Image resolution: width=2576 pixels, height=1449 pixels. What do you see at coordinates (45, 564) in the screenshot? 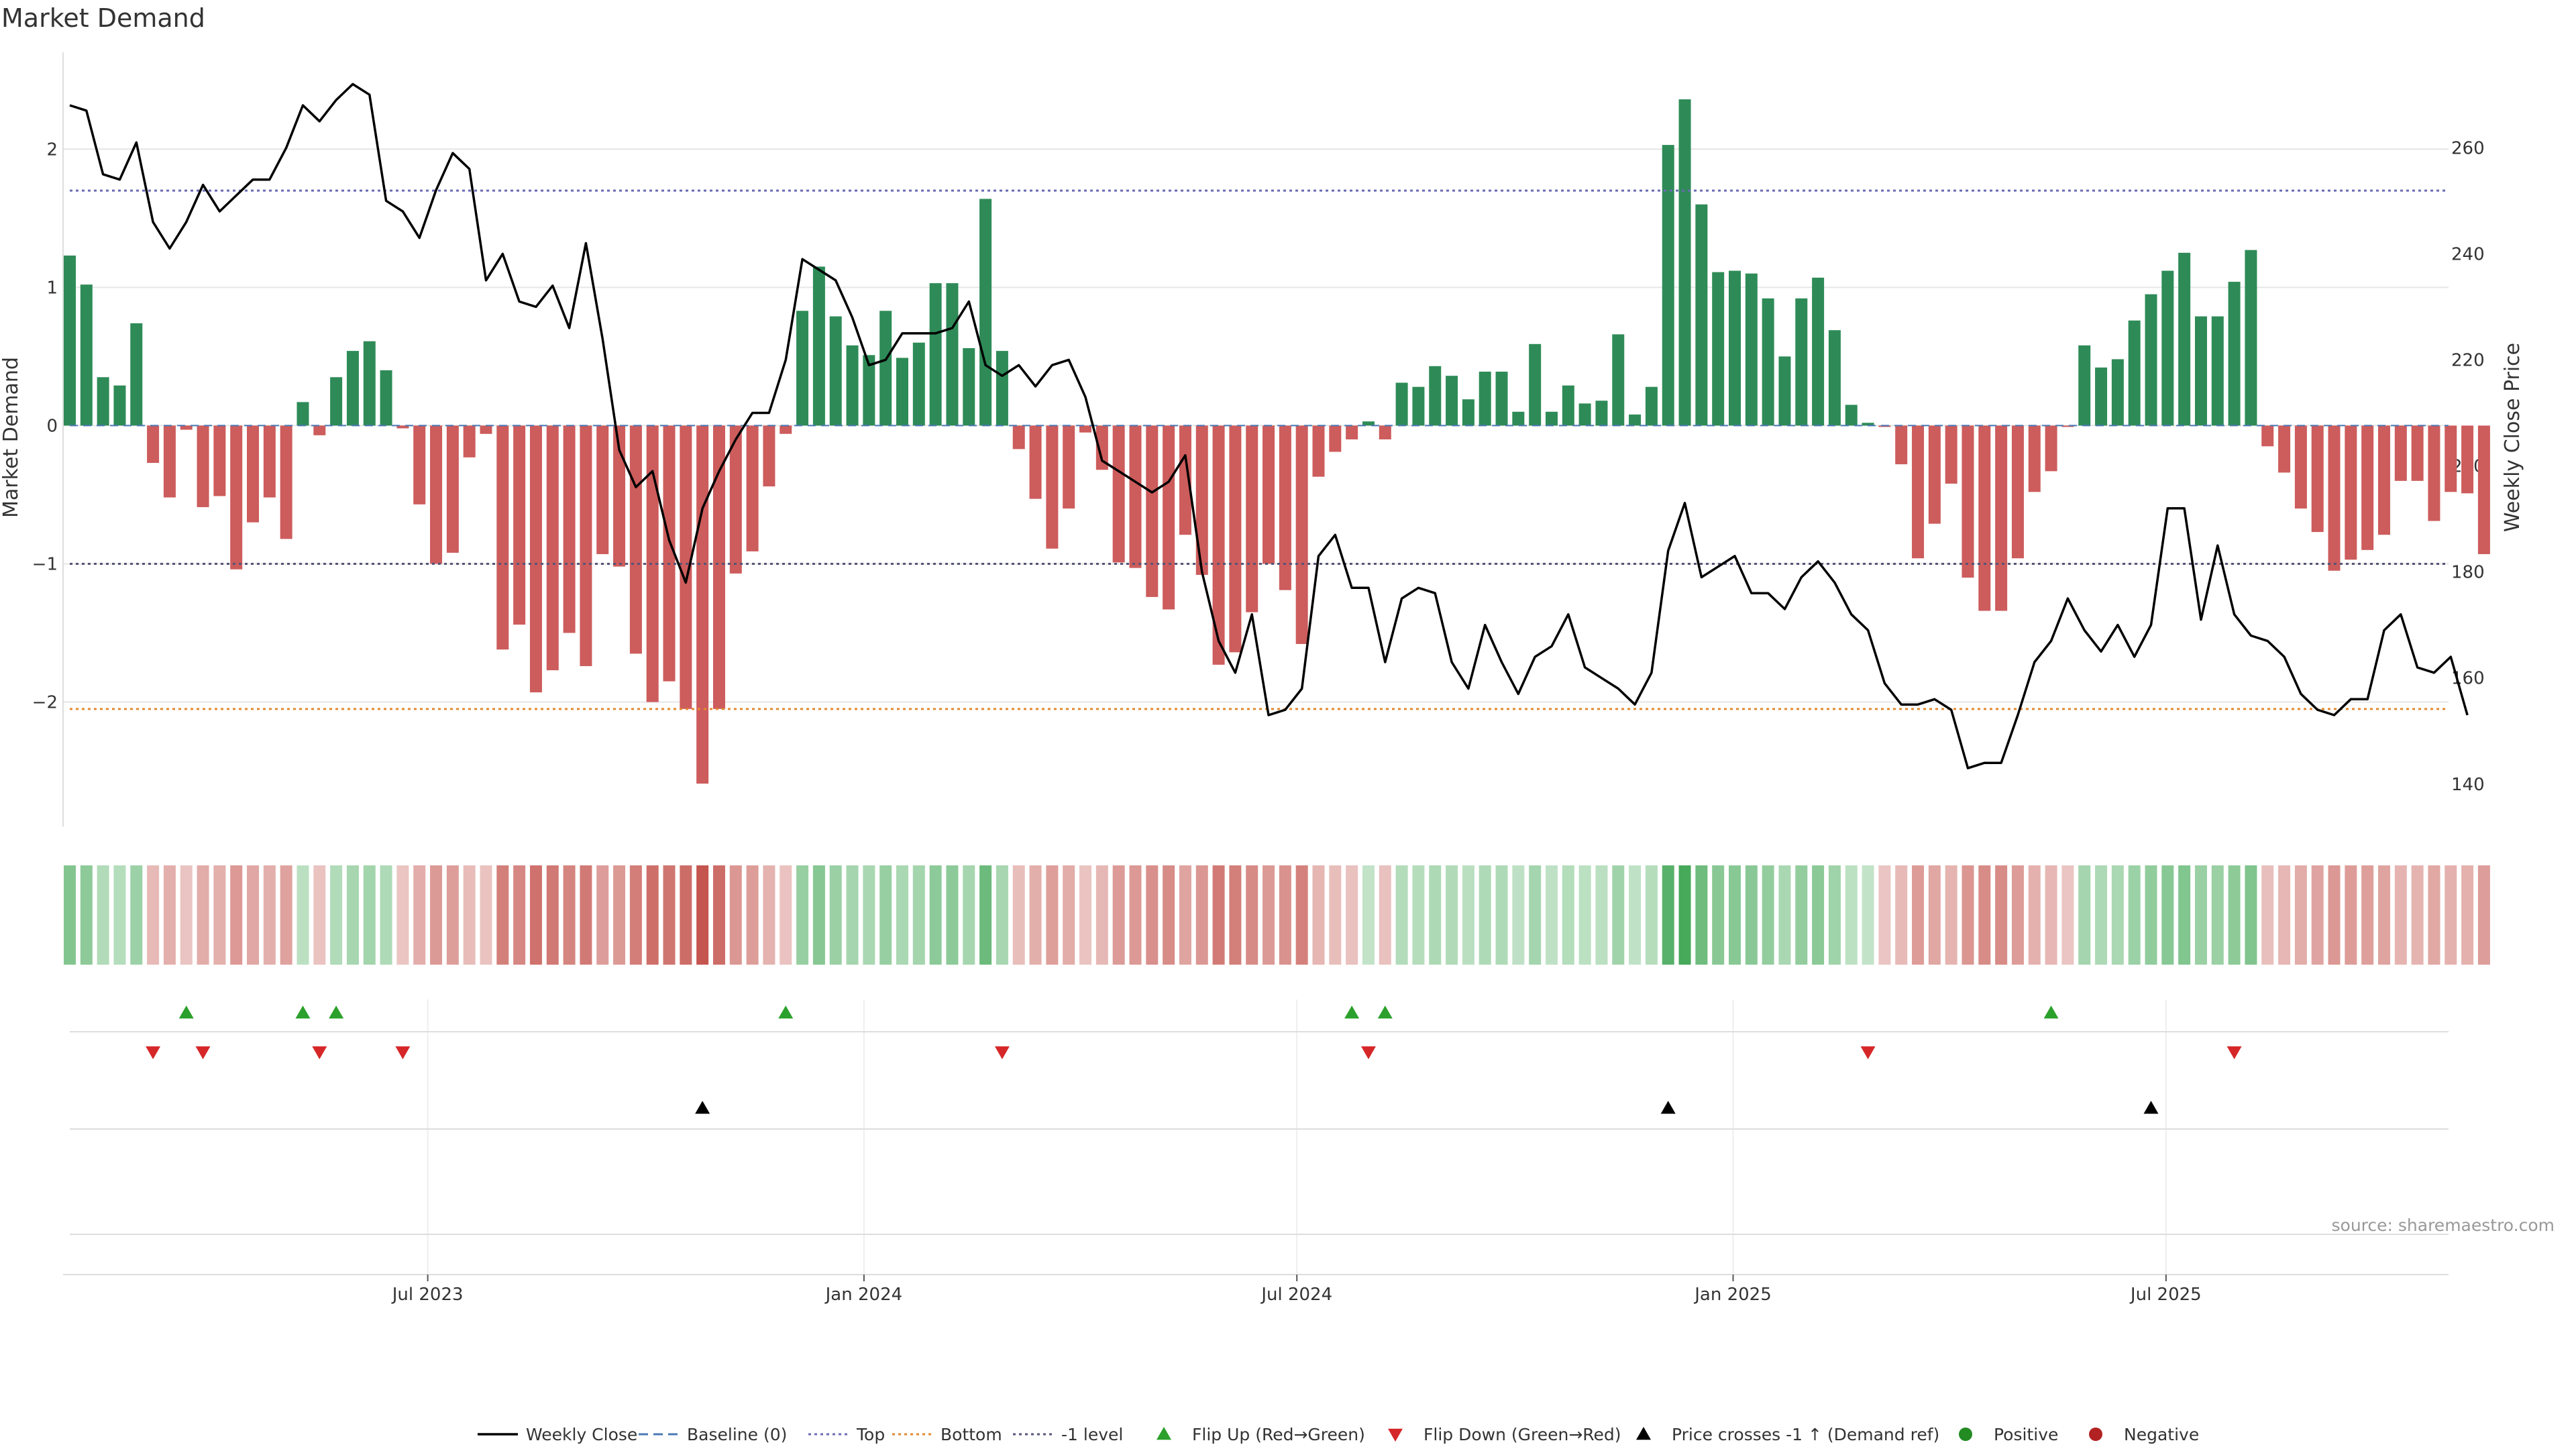
I see `left-tick-label: −1` at bounding box center [45, 564].